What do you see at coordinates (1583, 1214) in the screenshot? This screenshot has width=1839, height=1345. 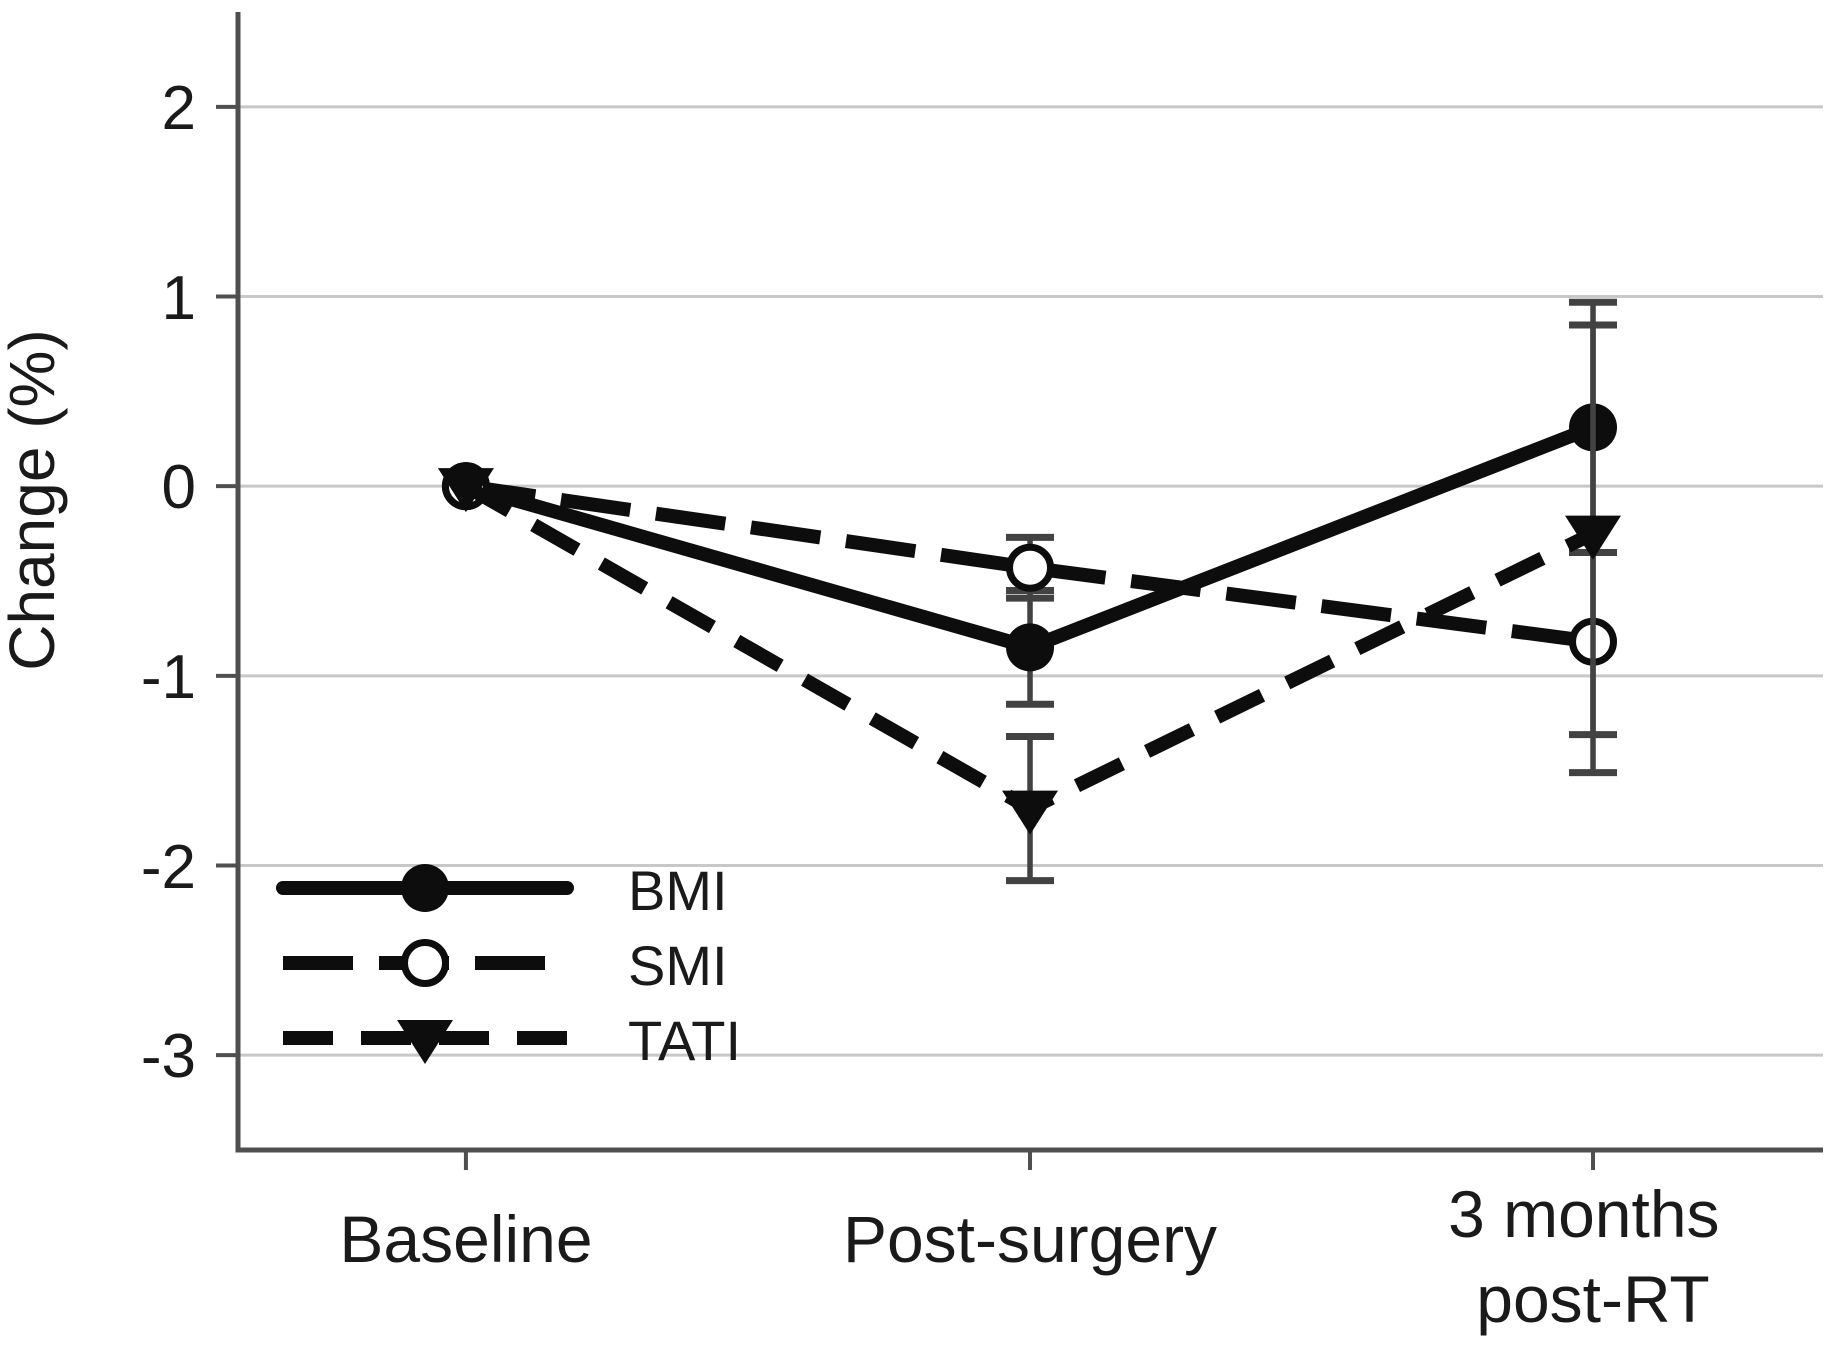 I see `x-tick-label-line1: 3 months` at bounding box center [1583, 1214].